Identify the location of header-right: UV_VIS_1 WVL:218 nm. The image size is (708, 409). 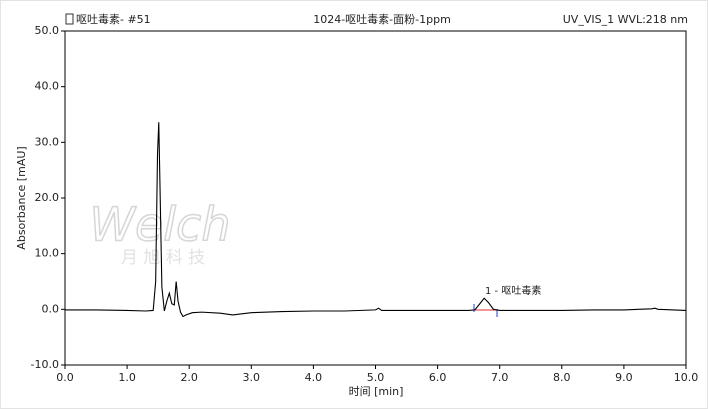
(625, 19).